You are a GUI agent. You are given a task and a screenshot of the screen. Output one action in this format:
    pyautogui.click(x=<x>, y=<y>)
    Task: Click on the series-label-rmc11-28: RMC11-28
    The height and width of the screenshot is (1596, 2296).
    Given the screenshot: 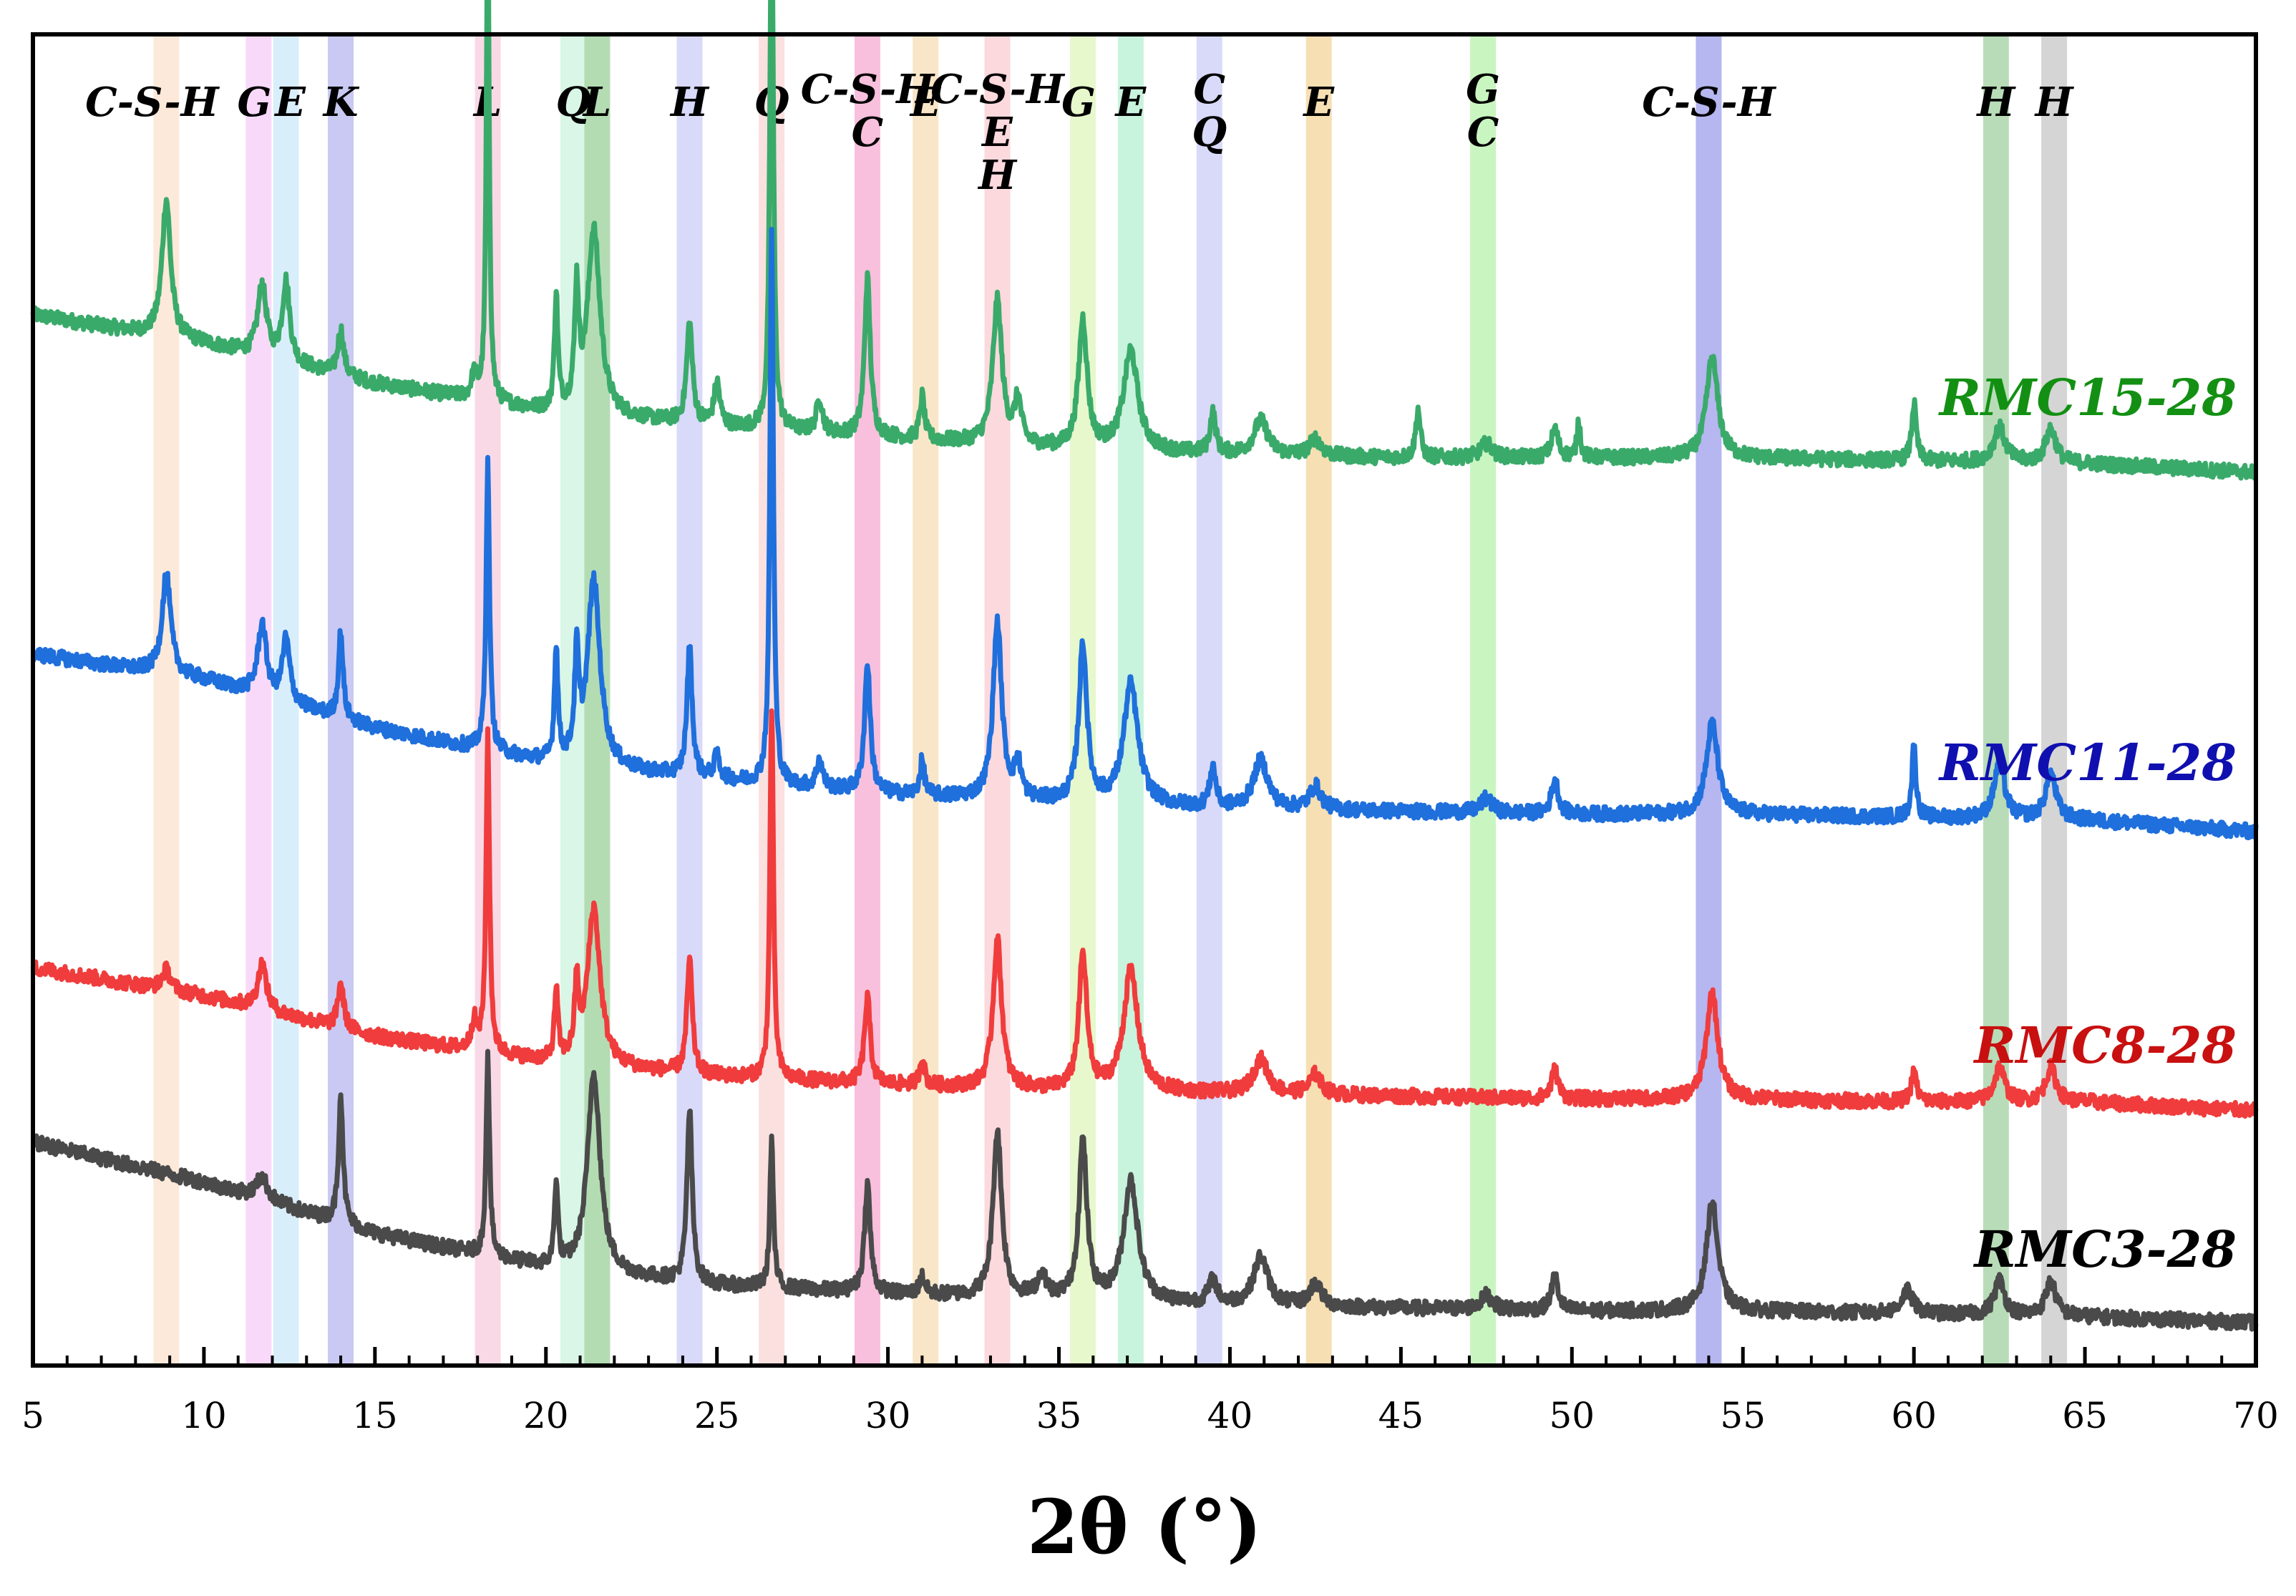 What is the action you would take?
    pyautogui.click(x=2088, y=763)
    